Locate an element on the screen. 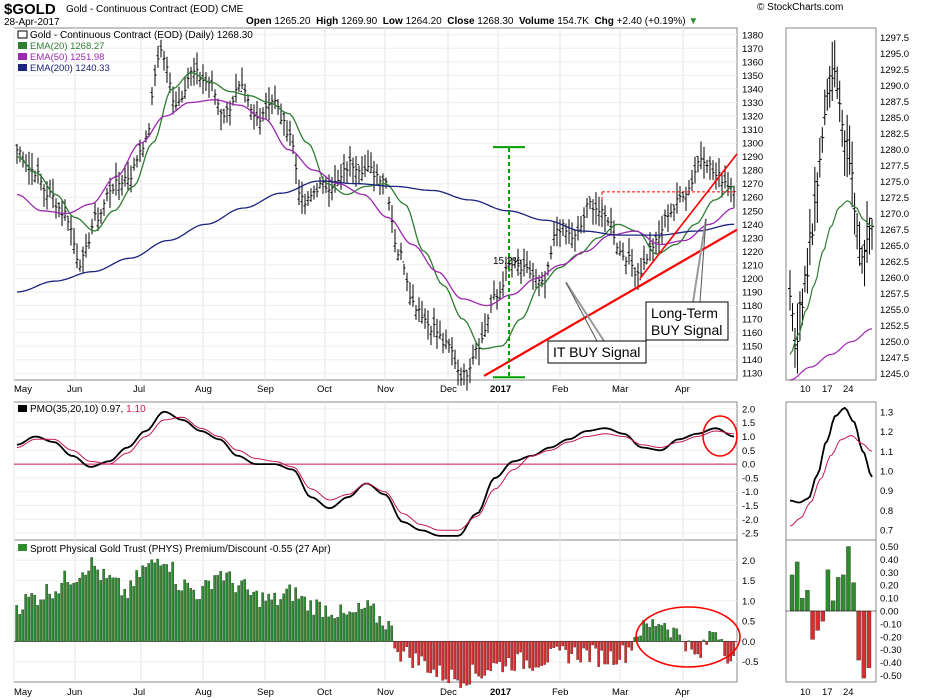 Image resolution: width=930 pixels, height=700 pixels. volume-label: Volume is located at coordinates (537, 21).